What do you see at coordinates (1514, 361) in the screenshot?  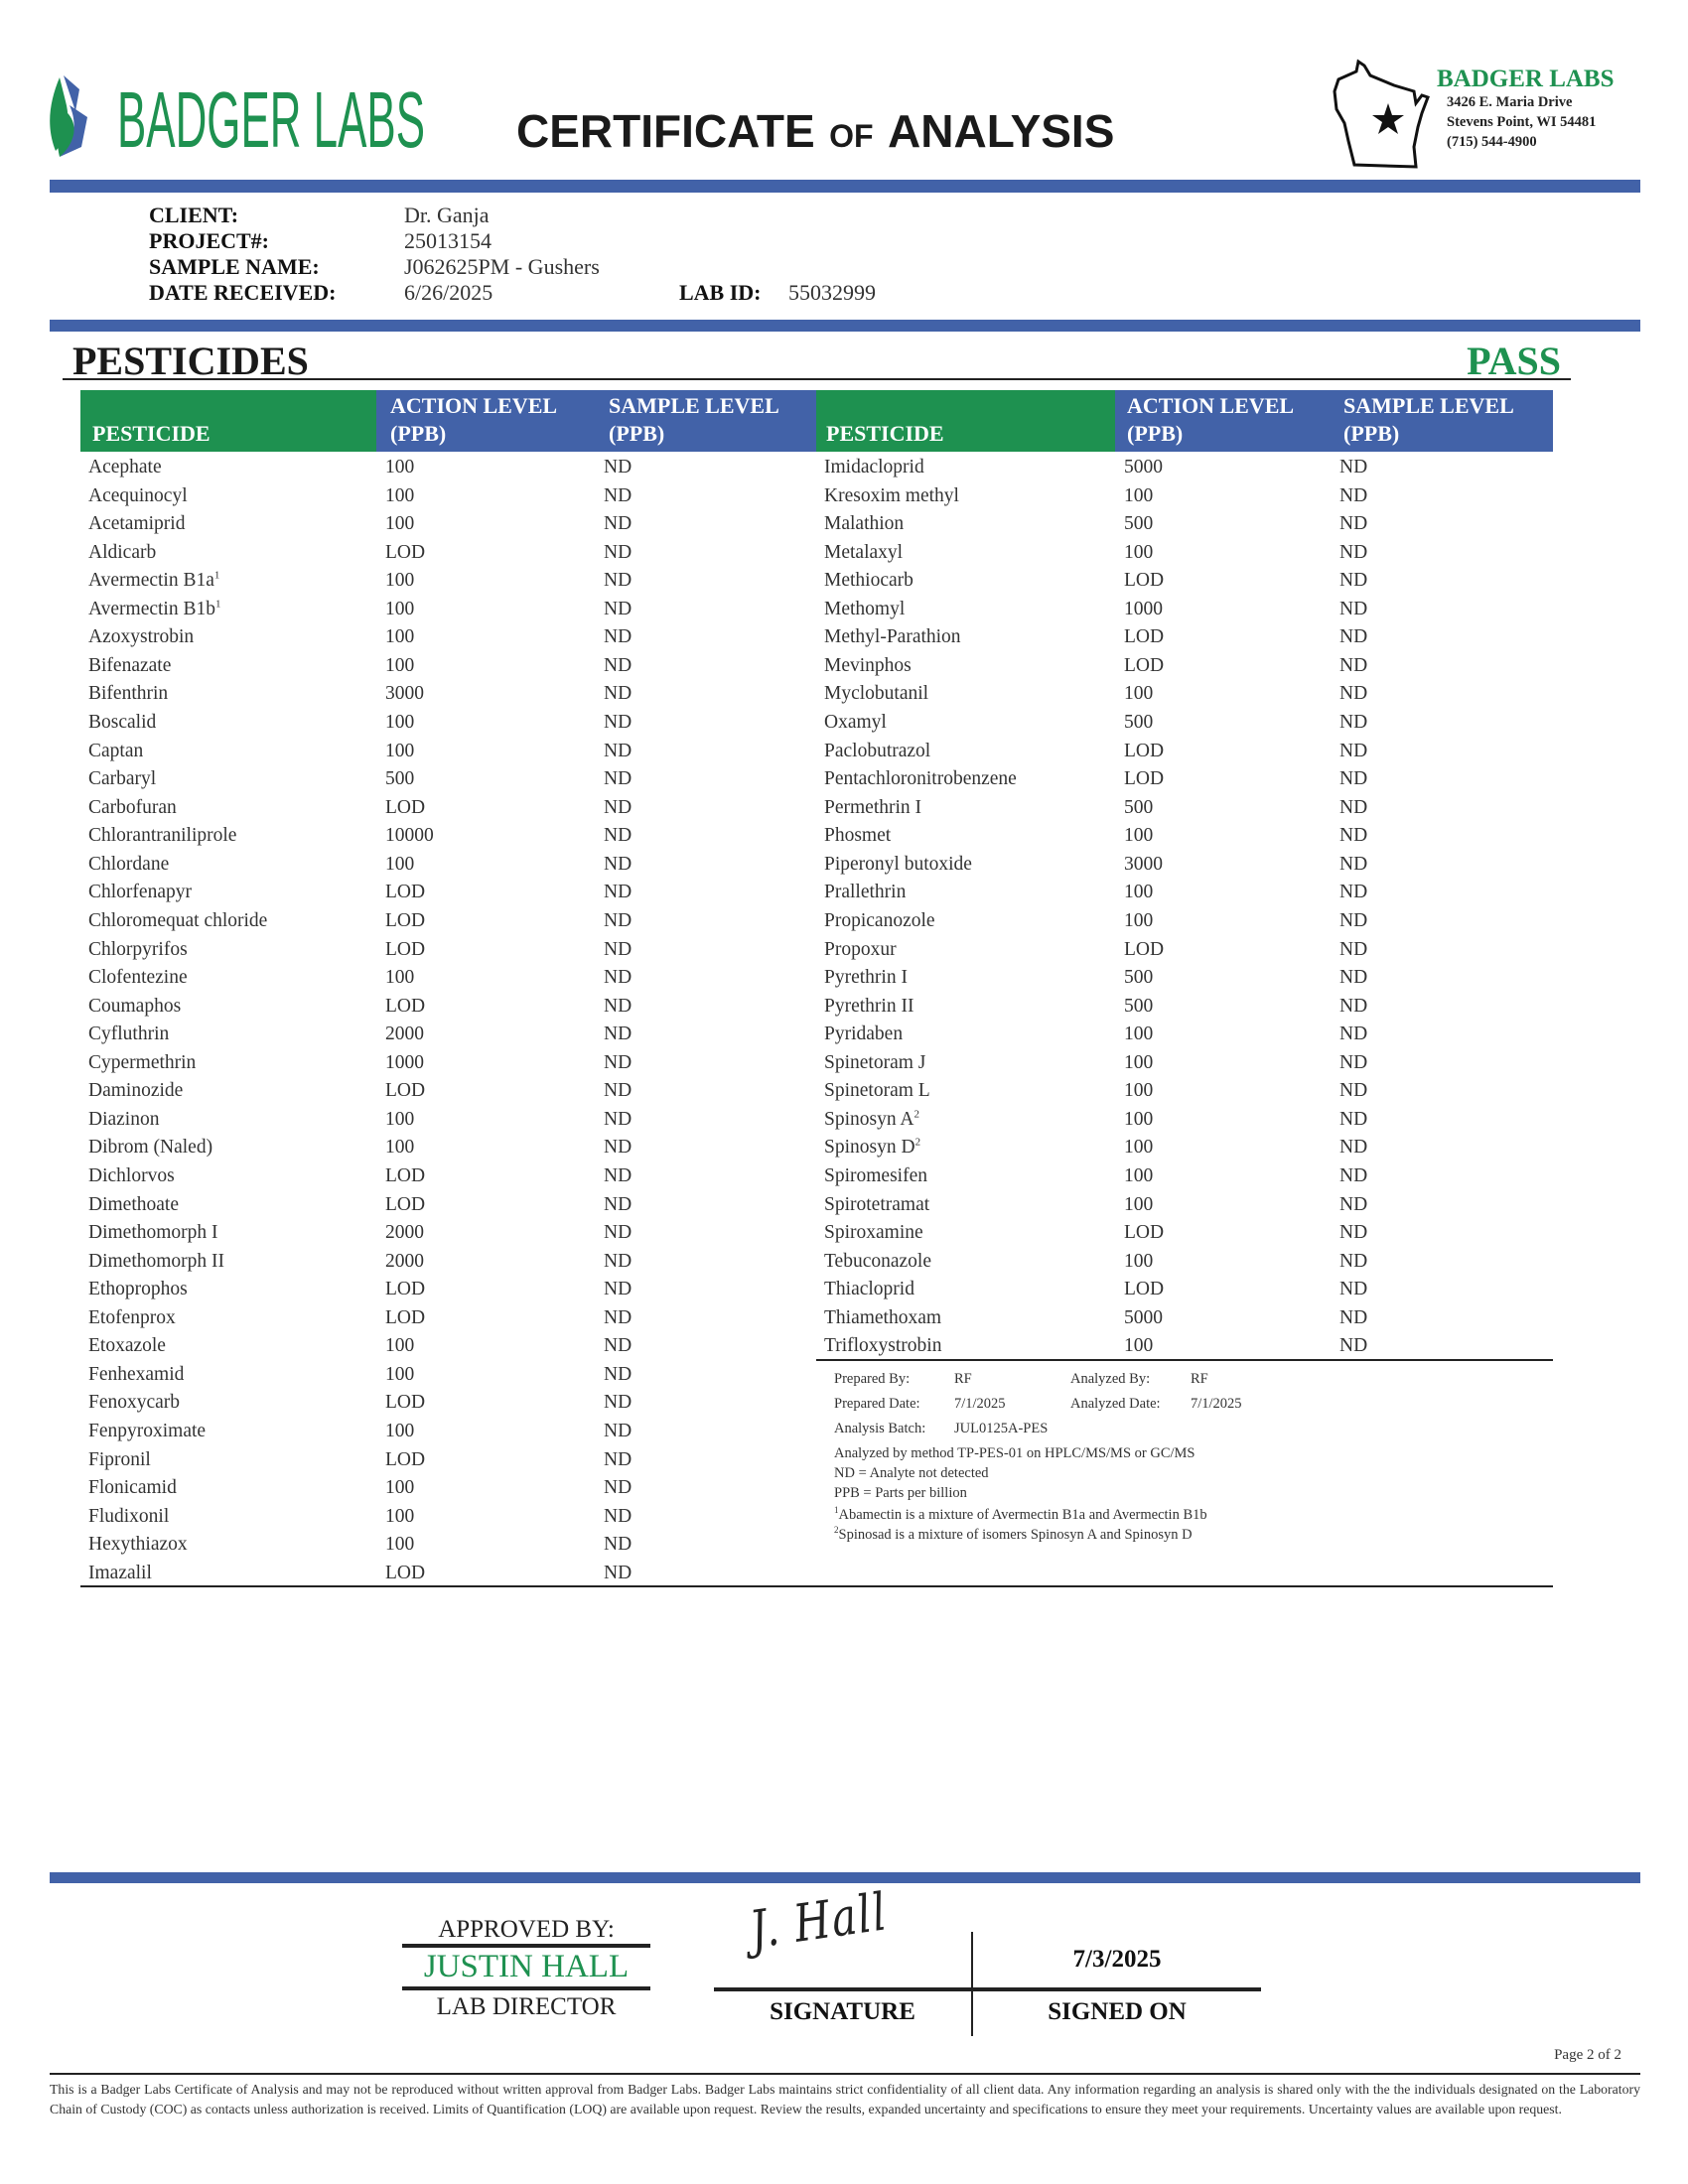 I see `result-badge: PASS` at bounding box center [1514, 361].